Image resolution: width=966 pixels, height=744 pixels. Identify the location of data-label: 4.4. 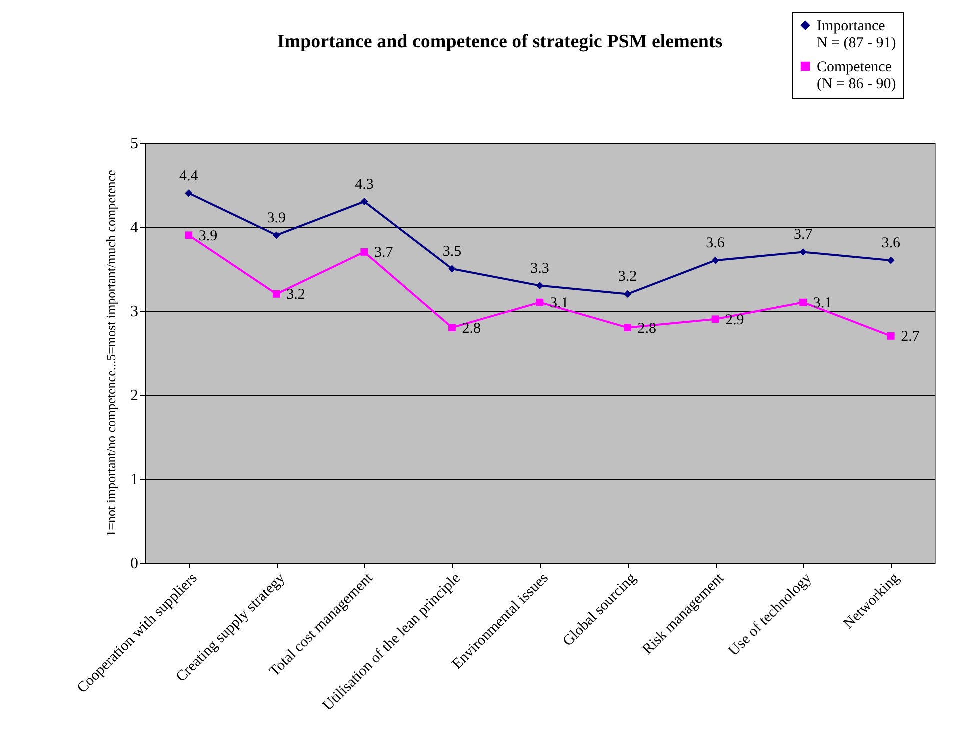
(189, 176).